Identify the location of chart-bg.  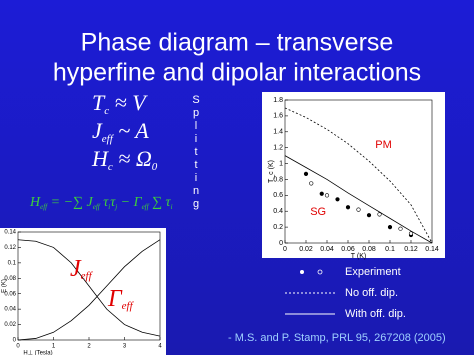
(83, 291).